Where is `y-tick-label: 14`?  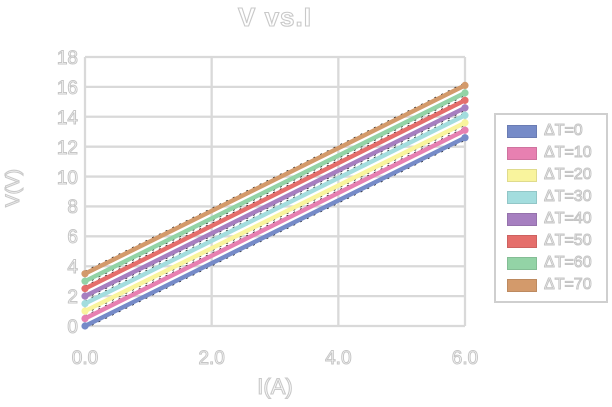 y-tick-label: 14 is located at coordinates (67, 118).